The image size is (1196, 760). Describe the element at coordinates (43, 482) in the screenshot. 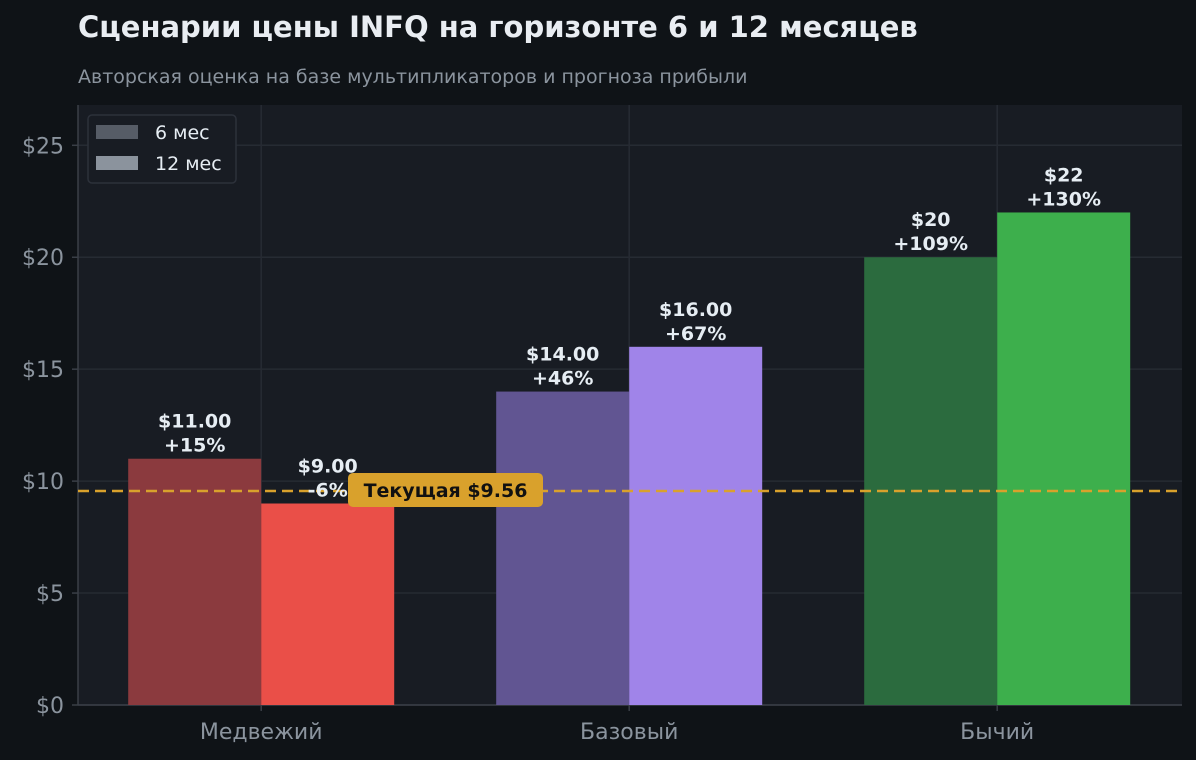

I see `y-tick-label: $10` at that location.